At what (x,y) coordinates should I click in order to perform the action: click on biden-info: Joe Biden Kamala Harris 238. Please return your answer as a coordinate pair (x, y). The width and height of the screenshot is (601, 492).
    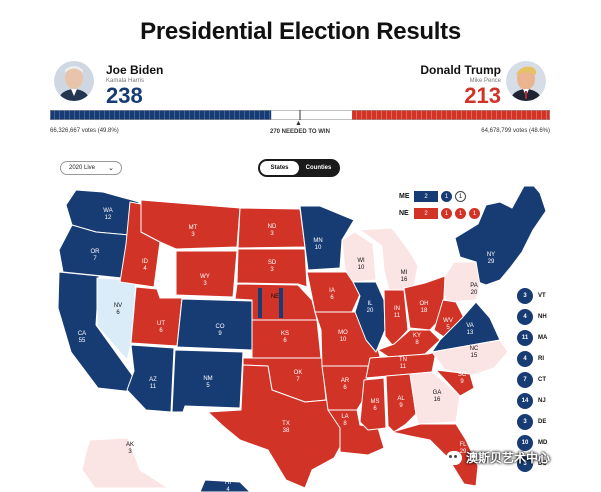
    Looking at the image, I should click on (134, 85).